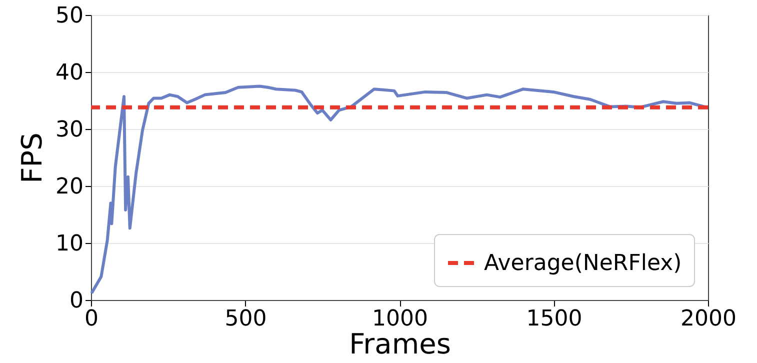 This screenshot has height=363, width=757. What do you see at coordinates (245, 319) in the screenshot?
I see `x-tick-label: 500` at bounding box center [245, 319].